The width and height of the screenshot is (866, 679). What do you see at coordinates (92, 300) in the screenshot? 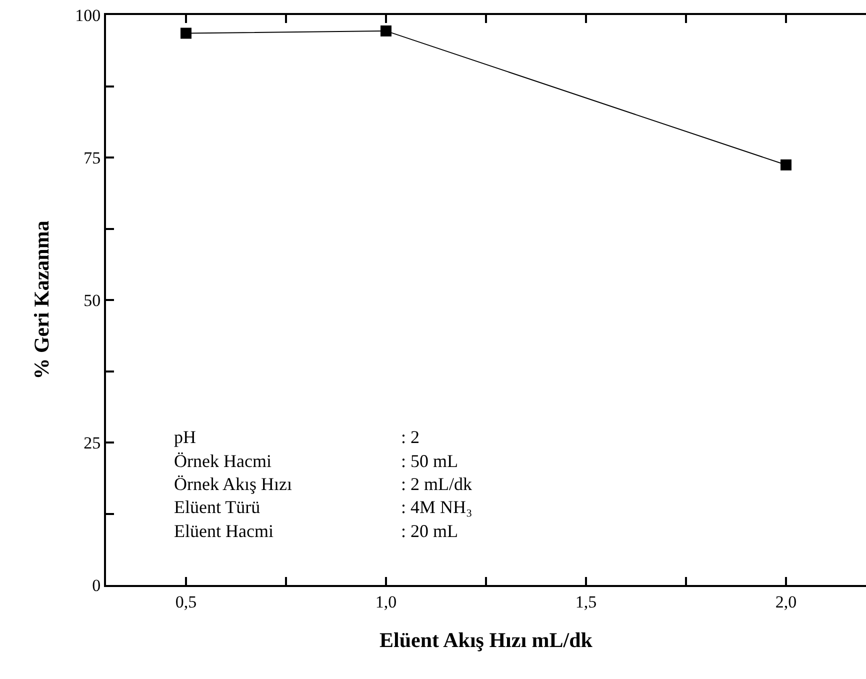
I see `y-tick-label: 50` at bounding box center [92, 300].